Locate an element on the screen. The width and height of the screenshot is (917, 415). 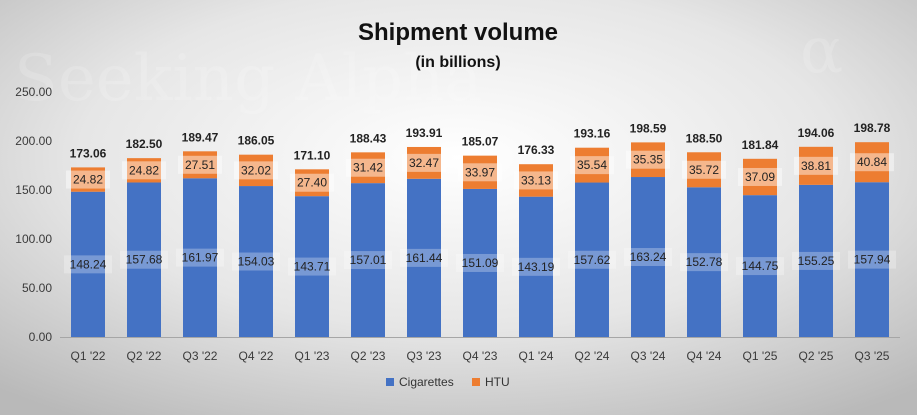
data-label-cigarettes: 163.24 is located at coordinates (648, 257).